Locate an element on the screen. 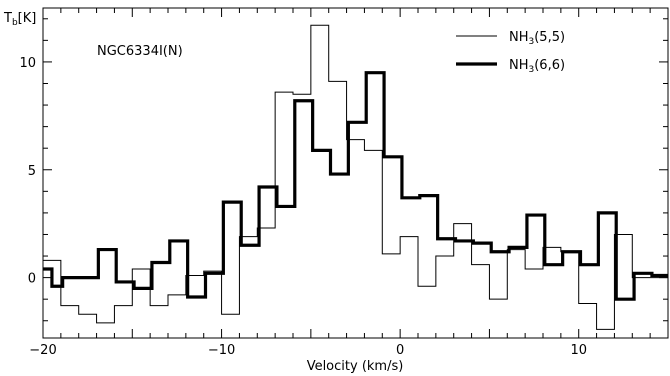 The height and width of the screenshot is (376, 670). y-axis-label-main: T is located at coordinates (7, 18).